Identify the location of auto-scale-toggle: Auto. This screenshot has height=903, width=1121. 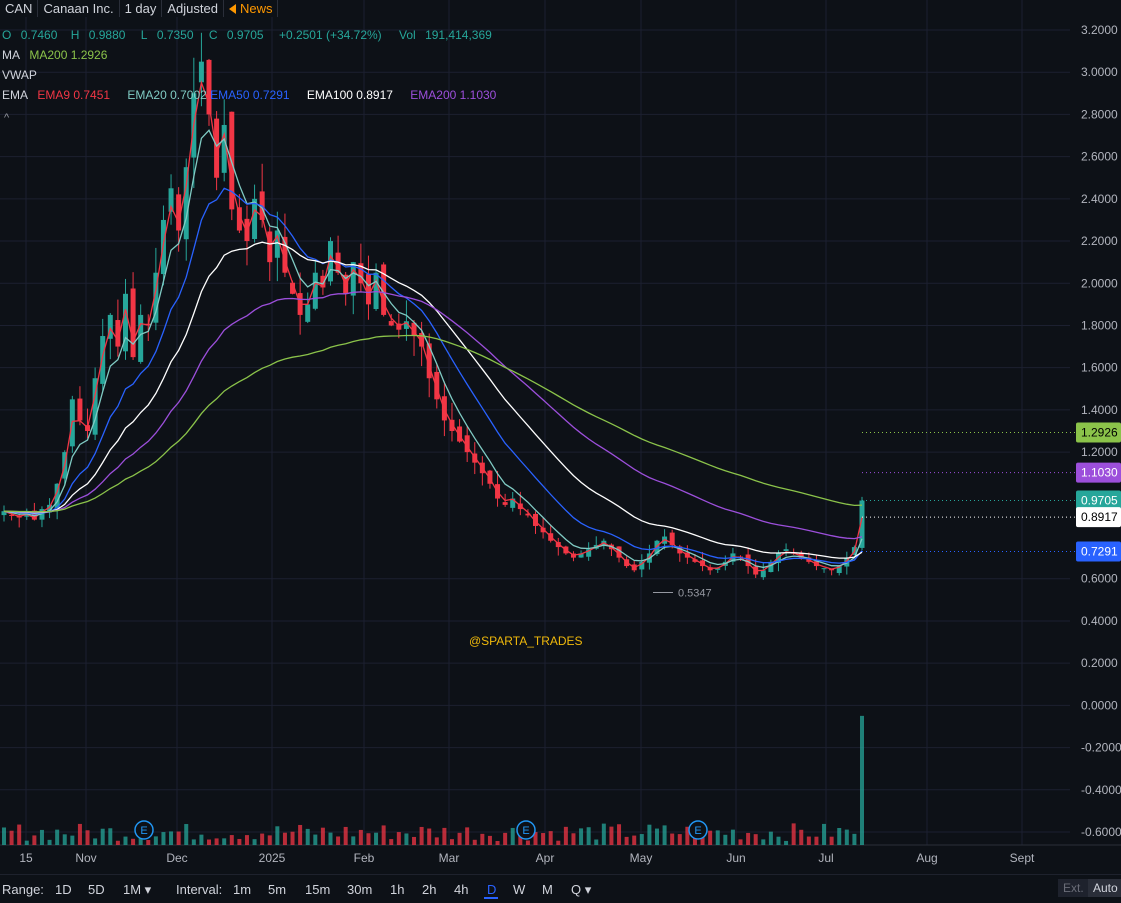
(1104, 888).